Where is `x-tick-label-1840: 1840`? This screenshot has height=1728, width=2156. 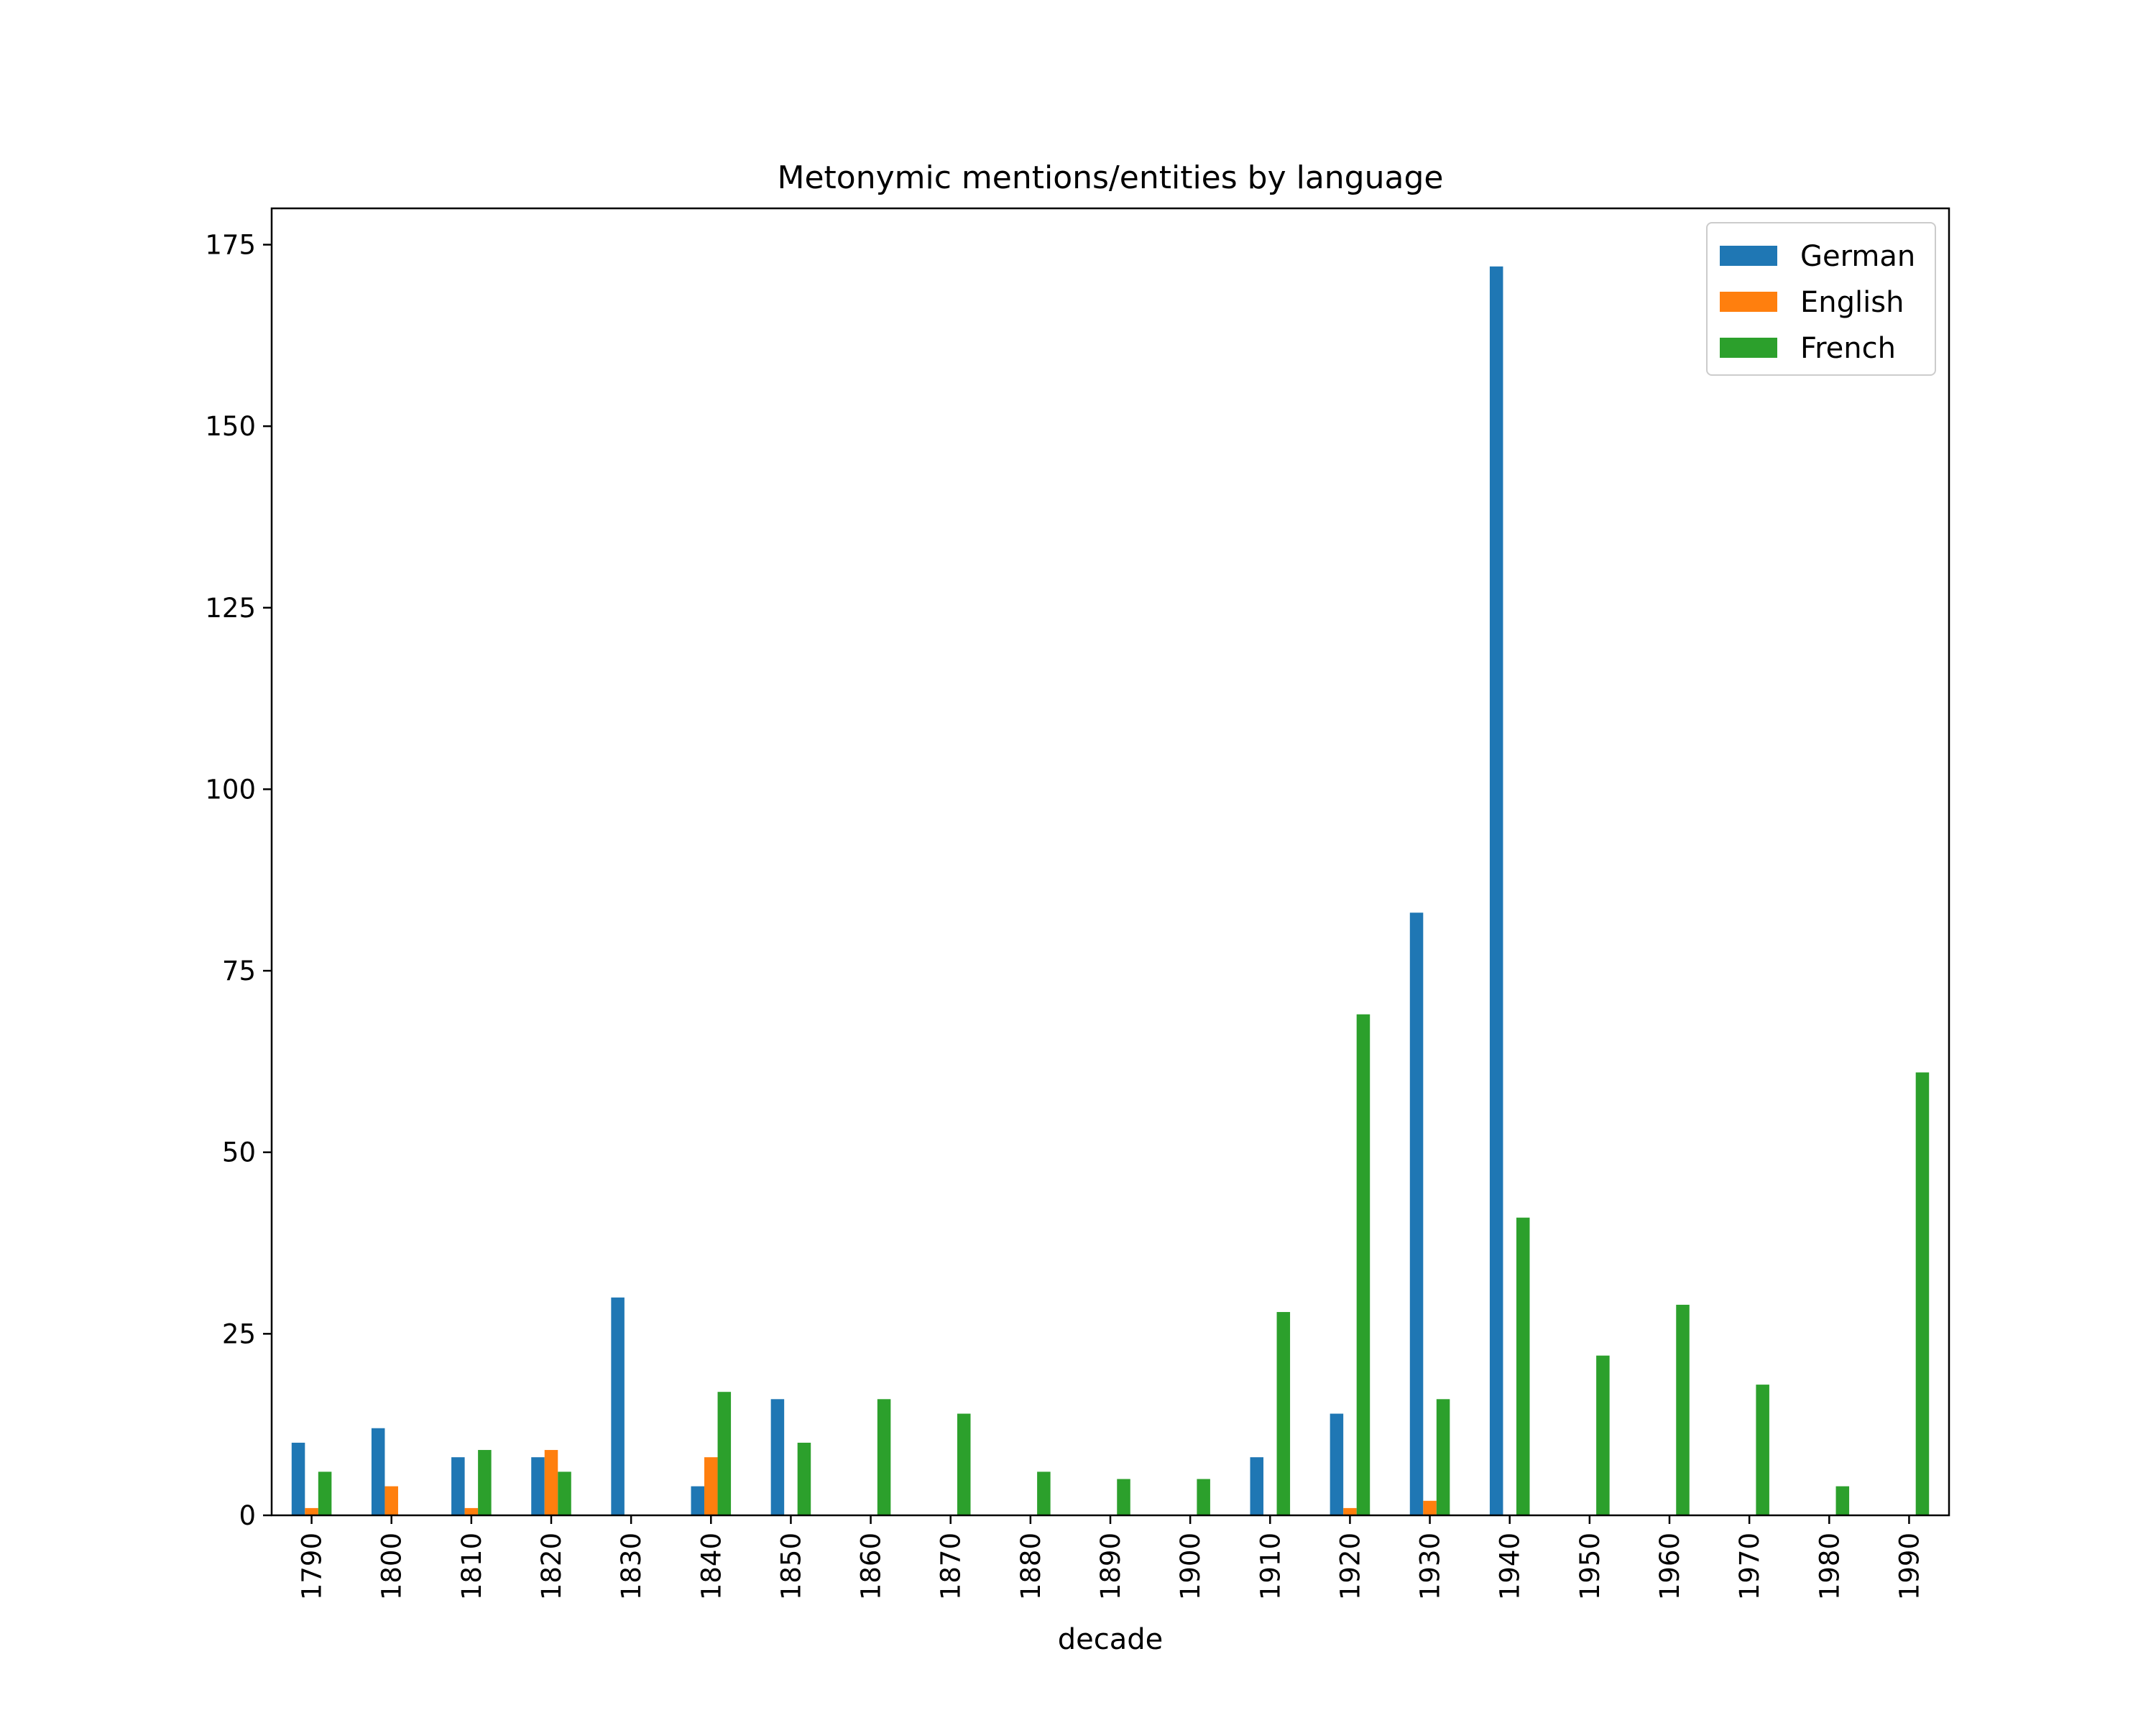 x-tick-label-1840: 1840 is located at coordinates (711, 1567).